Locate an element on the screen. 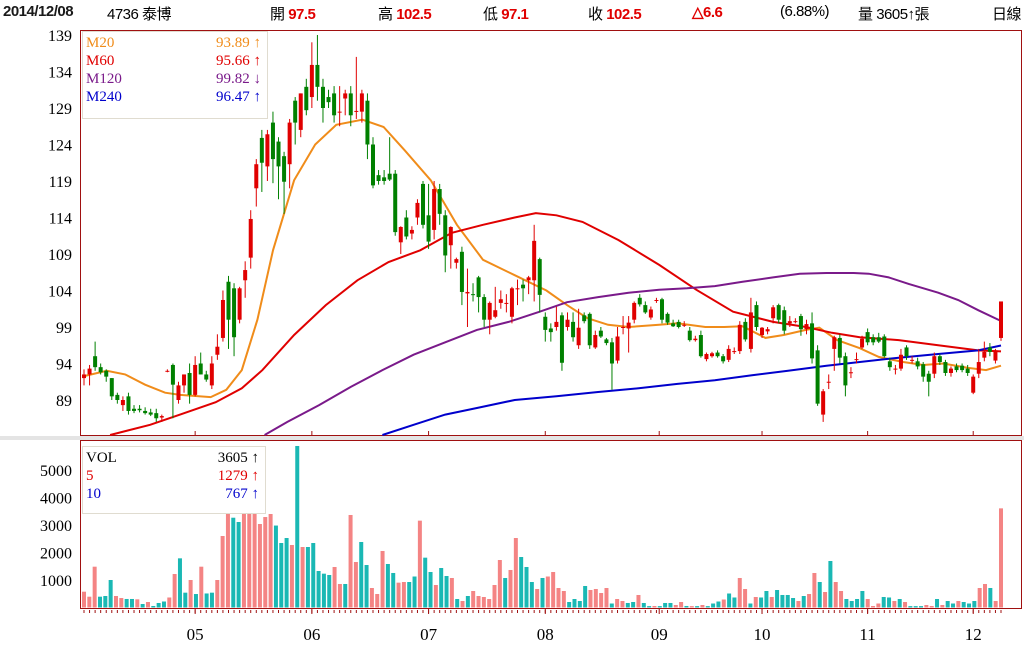 The height and width of the screenshot is (662, 1024). panel-divider is located at coordinates (512, 438).